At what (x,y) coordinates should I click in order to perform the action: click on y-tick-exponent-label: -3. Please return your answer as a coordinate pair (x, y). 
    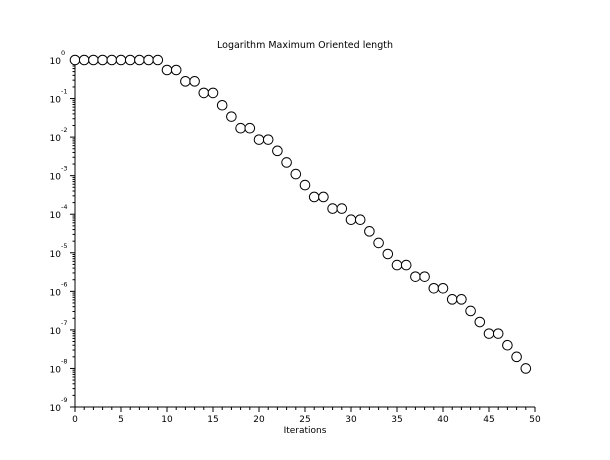
    Looking at the image, I should click on (64, 169).